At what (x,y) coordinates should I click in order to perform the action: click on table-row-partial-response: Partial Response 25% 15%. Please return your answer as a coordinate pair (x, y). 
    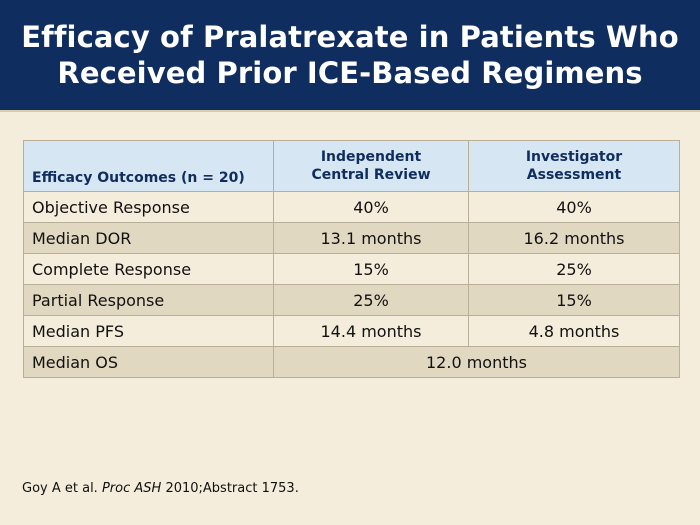
    Looking at the image, I should click on (351, 300).